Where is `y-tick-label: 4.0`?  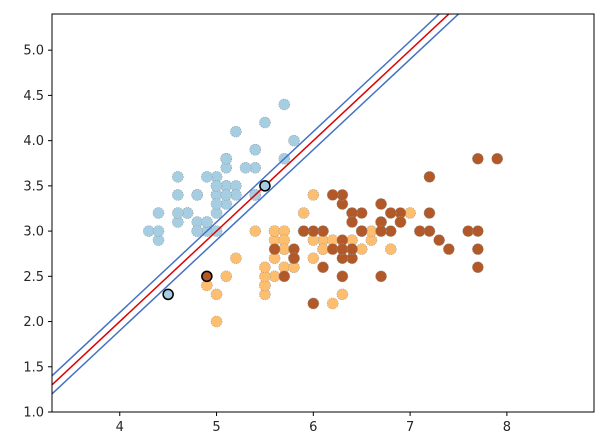 y-tick-label: 4.0 is located at coordinates (33, 141).